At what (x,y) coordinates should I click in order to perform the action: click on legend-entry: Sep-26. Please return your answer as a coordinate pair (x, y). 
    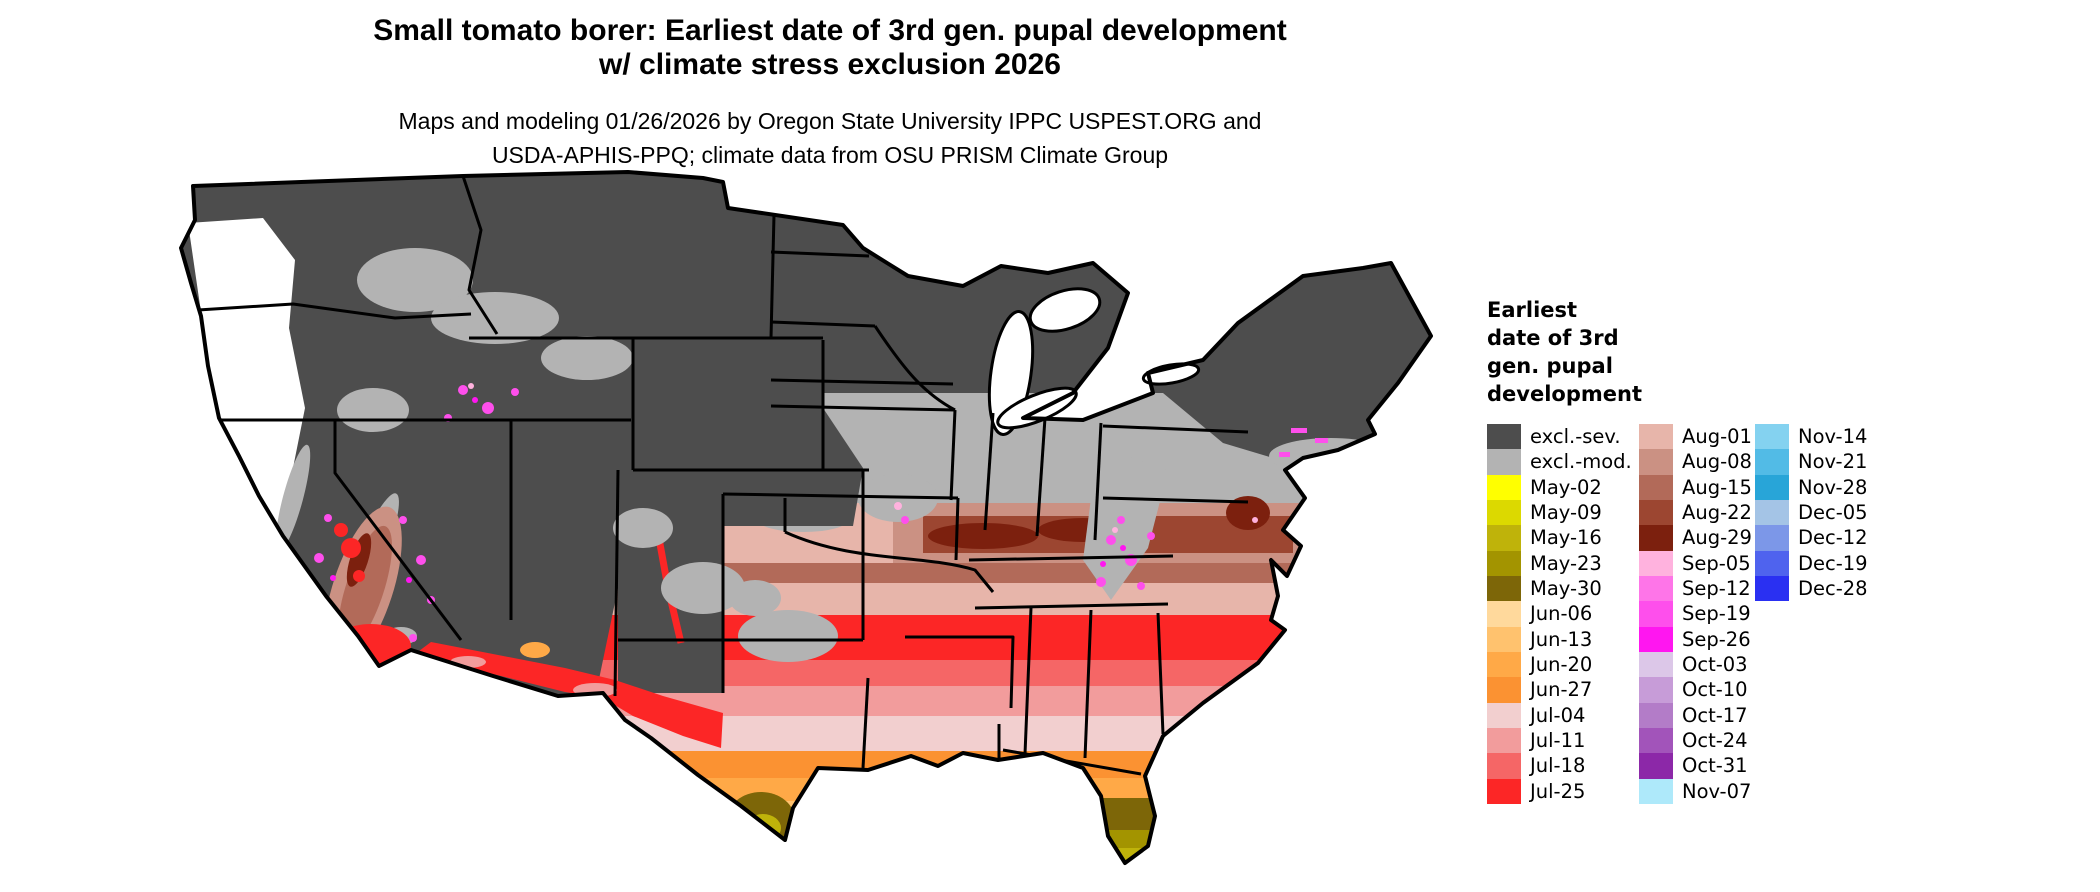
    Looking at the image, I should click on (1695, 639).